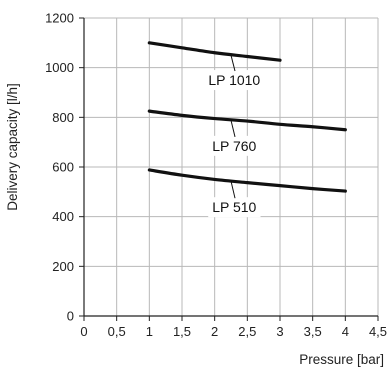 The height and width of the screenshot is (372, 391). What do you see at coordinates (59, 18) in the screenshot?
I see `y-tick-label-6: 1200` at bounding box center [59, 18].